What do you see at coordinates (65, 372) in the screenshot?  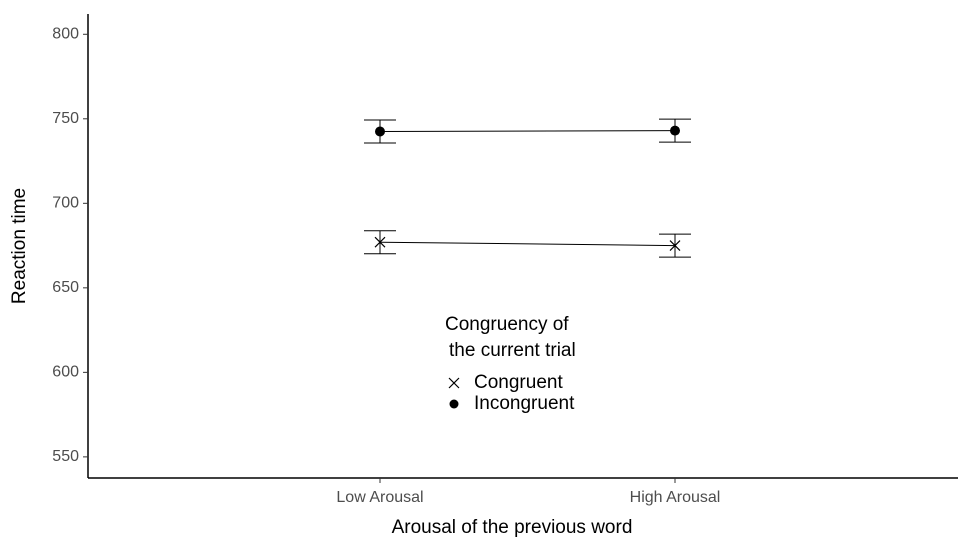 I see `y-tick-label: 600` at bounding box center [65, 372].